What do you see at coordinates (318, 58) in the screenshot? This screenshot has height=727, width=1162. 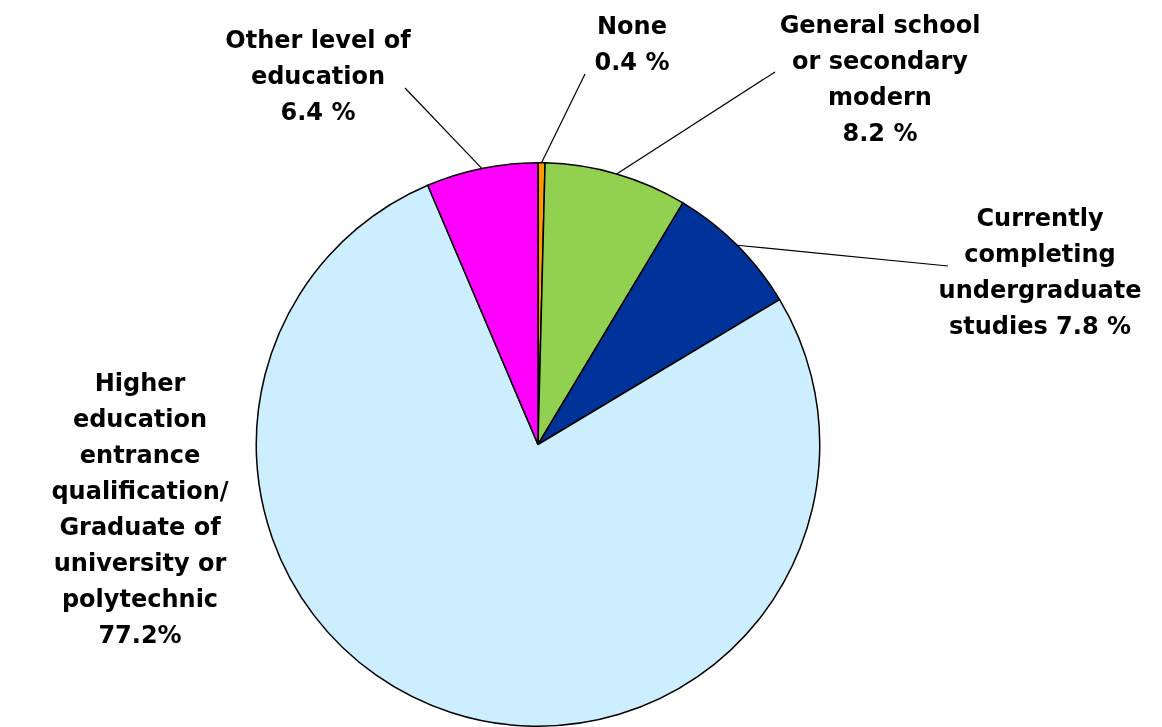 I see `slice-label: Other level of education` at bounding box center [318, 58].